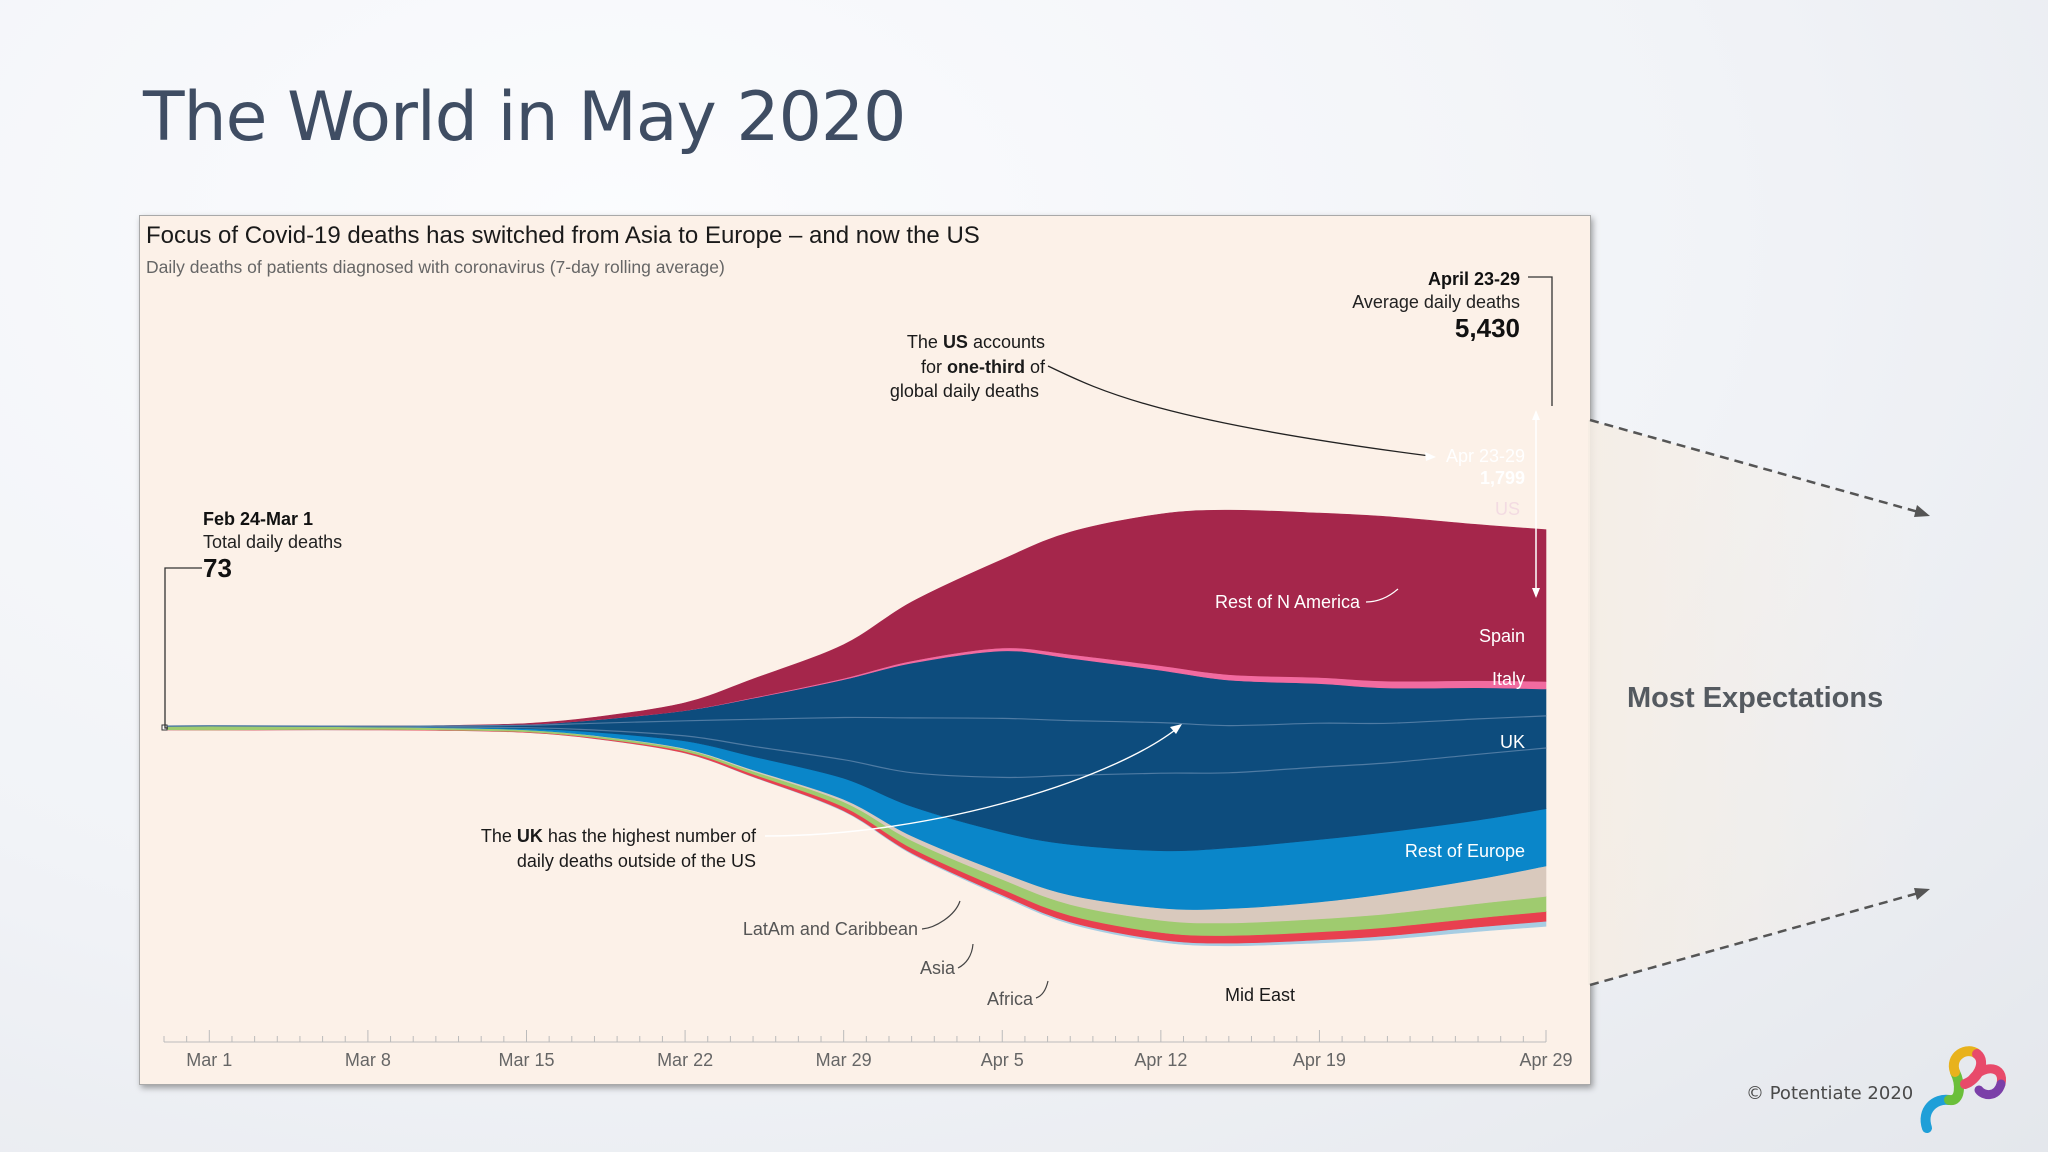 Image resolution: width=2048 pixels, height=1152 pixels. I want to click on svg-text:The UK has the highest number: The UK has the highest number of, so click(619, 836).